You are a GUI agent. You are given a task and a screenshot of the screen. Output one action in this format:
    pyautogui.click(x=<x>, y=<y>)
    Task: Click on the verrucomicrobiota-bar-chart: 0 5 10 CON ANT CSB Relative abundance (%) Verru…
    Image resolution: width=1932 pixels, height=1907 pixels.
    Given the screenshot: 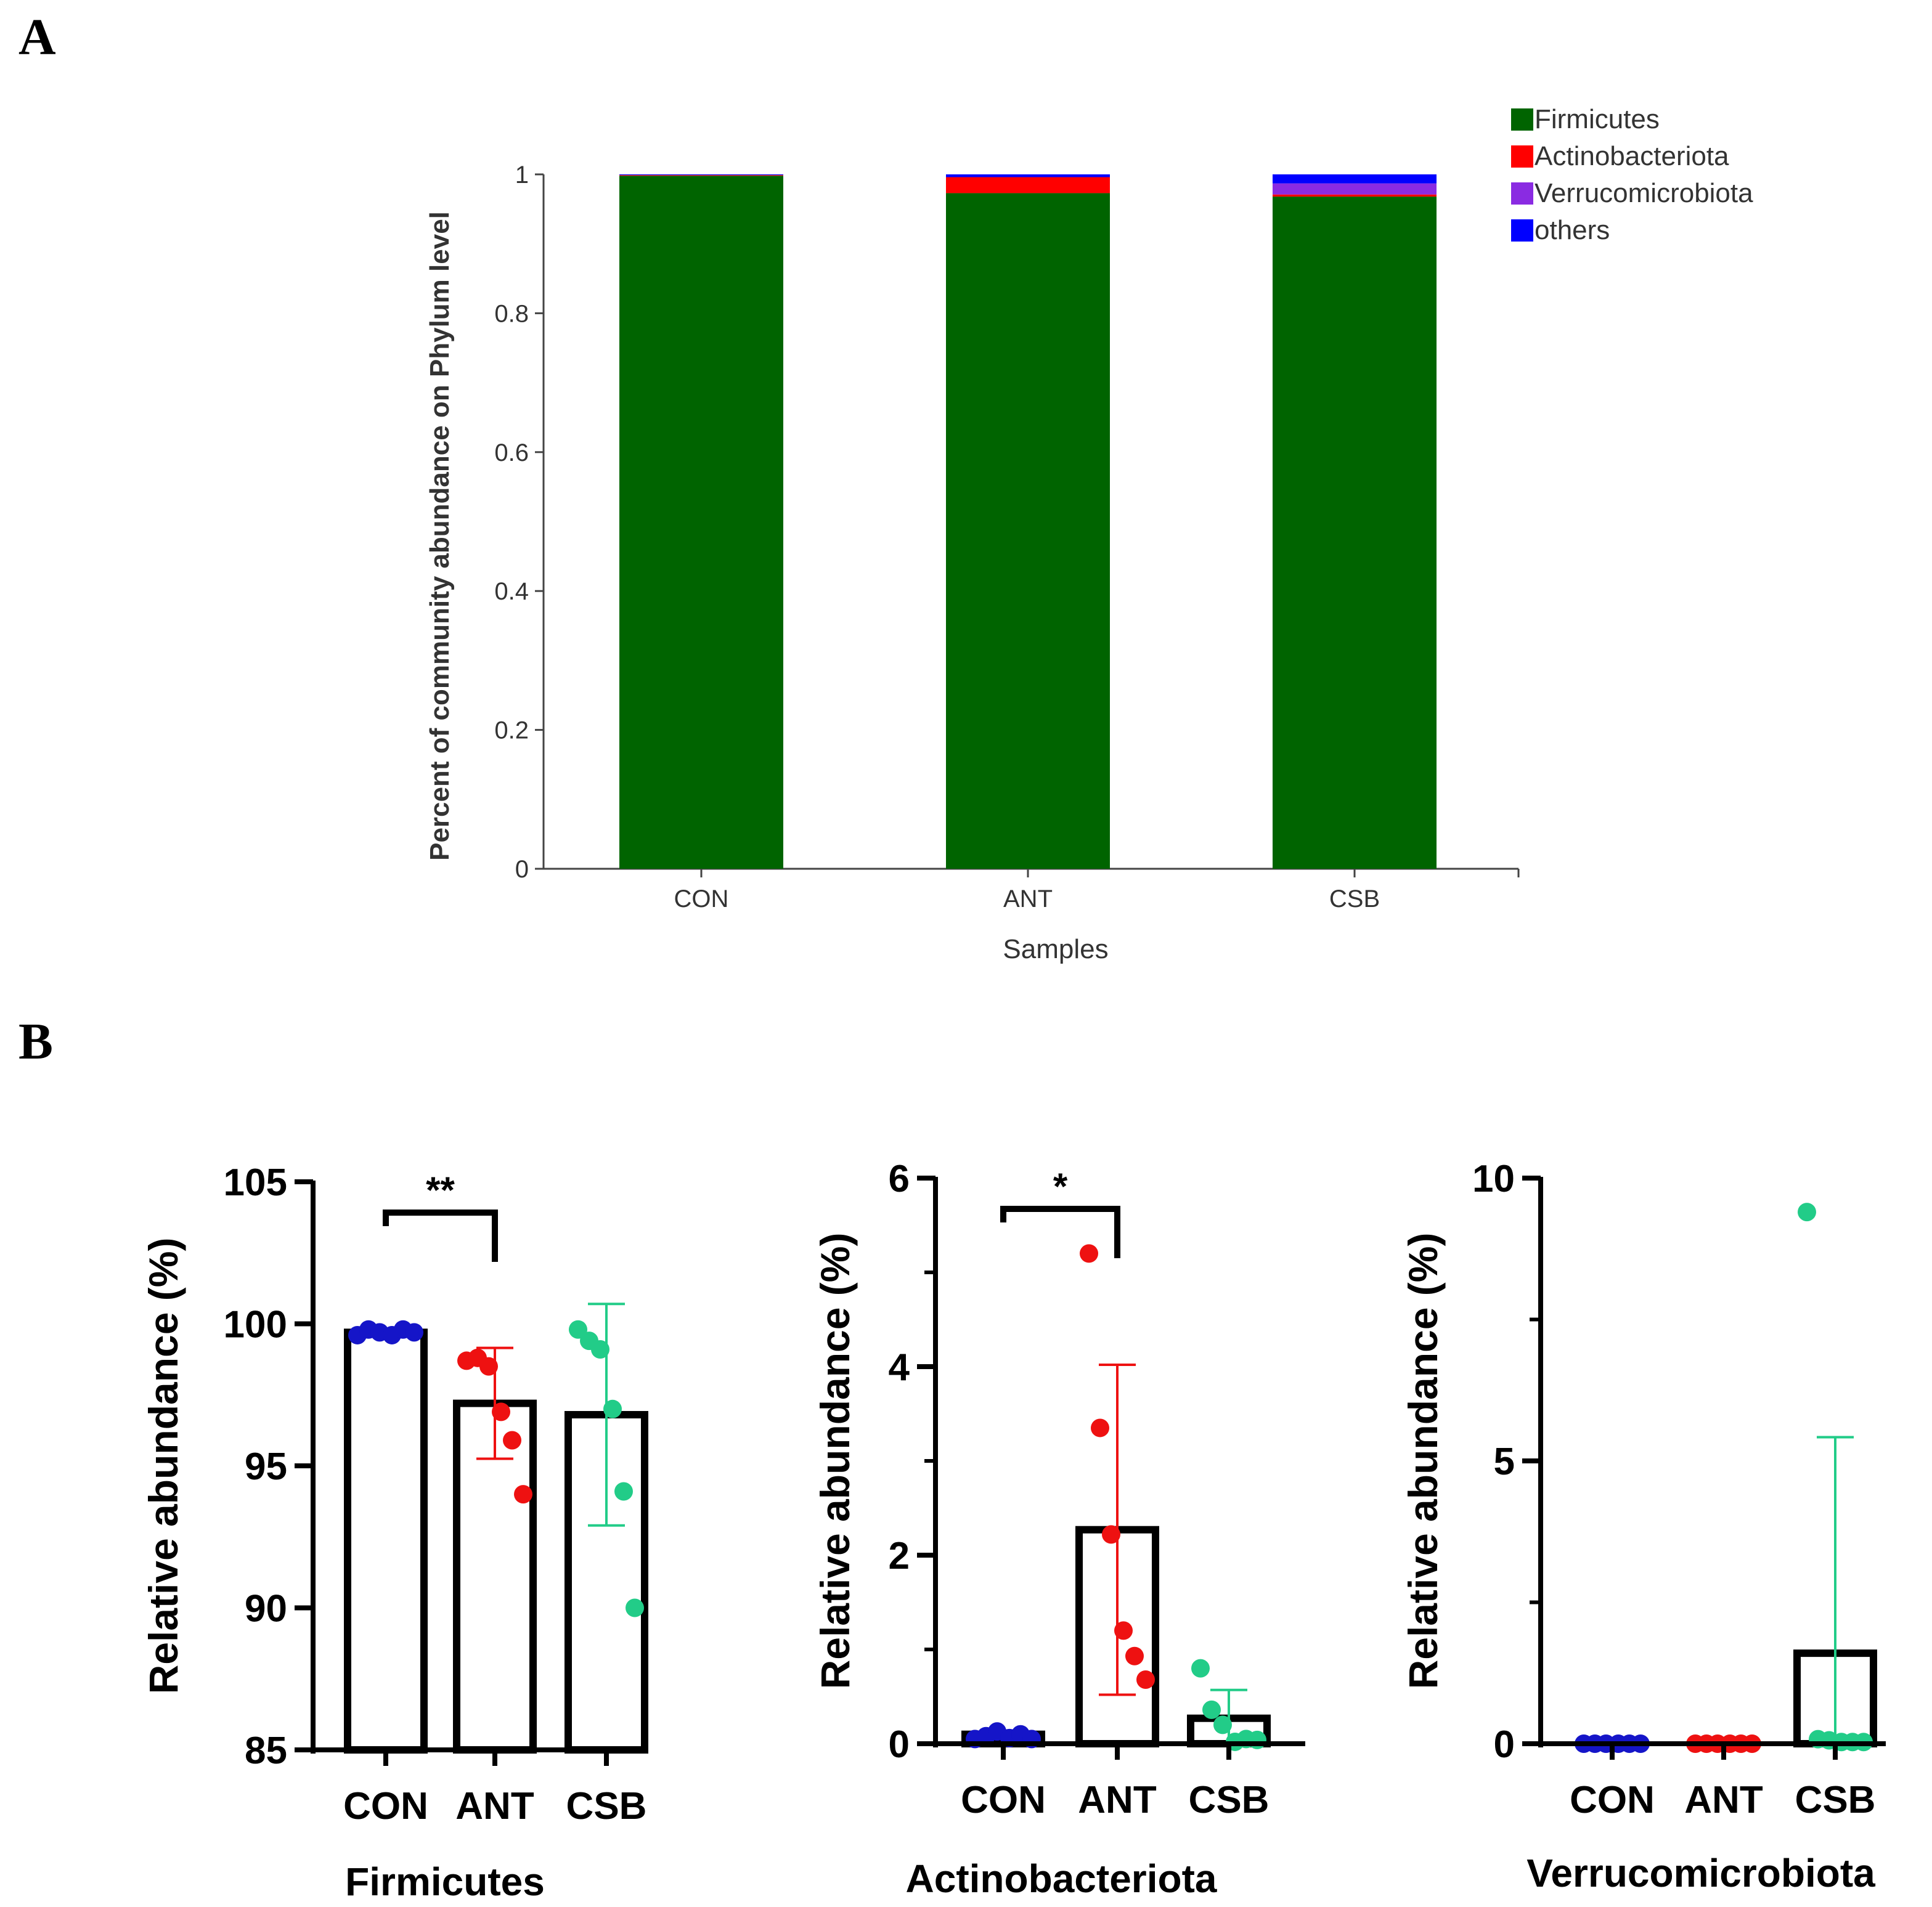 What is the action you would take?
    pyautogui.click(x=1643, y=1526)
    